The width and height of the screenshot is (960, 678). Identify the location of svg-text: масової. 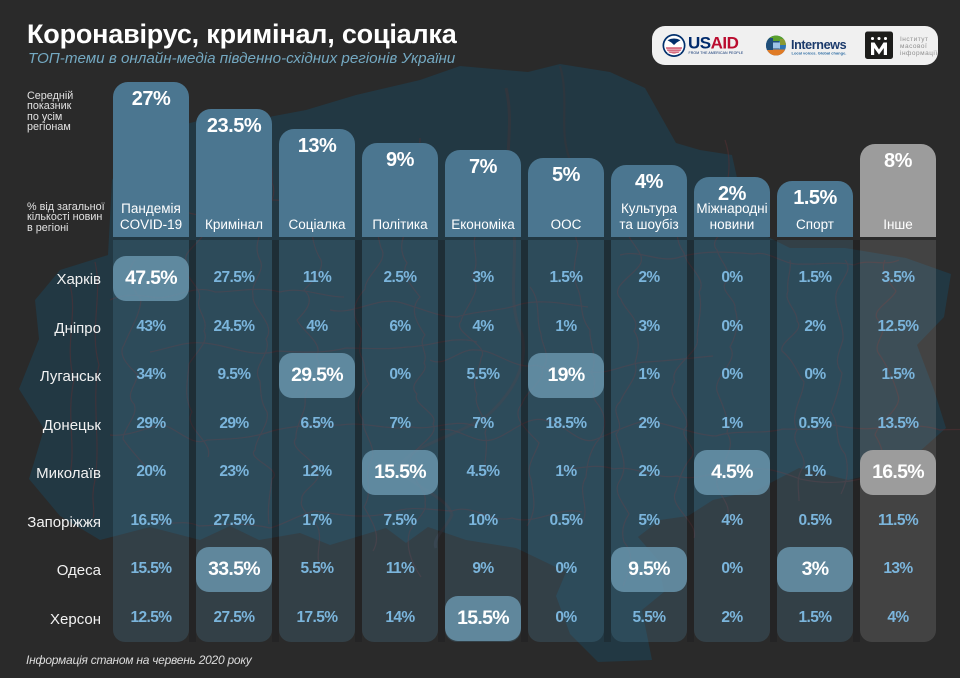
(913, 46).